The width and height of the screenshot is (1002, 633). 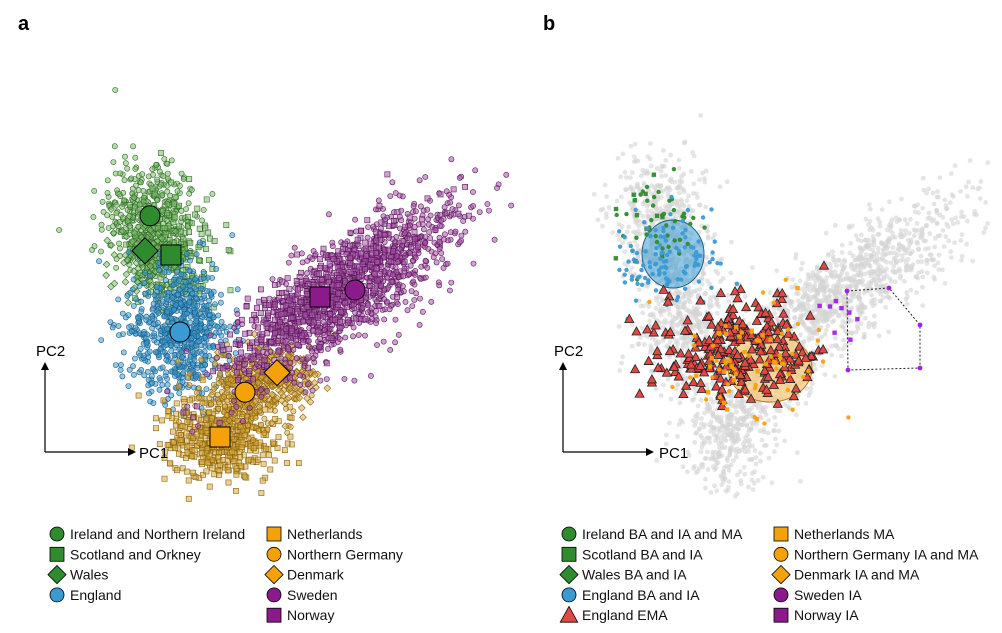 What do you see at coordinates (320, 297) in the screenshot?
I see `centroid-marker` at bounding box center [320, 297].